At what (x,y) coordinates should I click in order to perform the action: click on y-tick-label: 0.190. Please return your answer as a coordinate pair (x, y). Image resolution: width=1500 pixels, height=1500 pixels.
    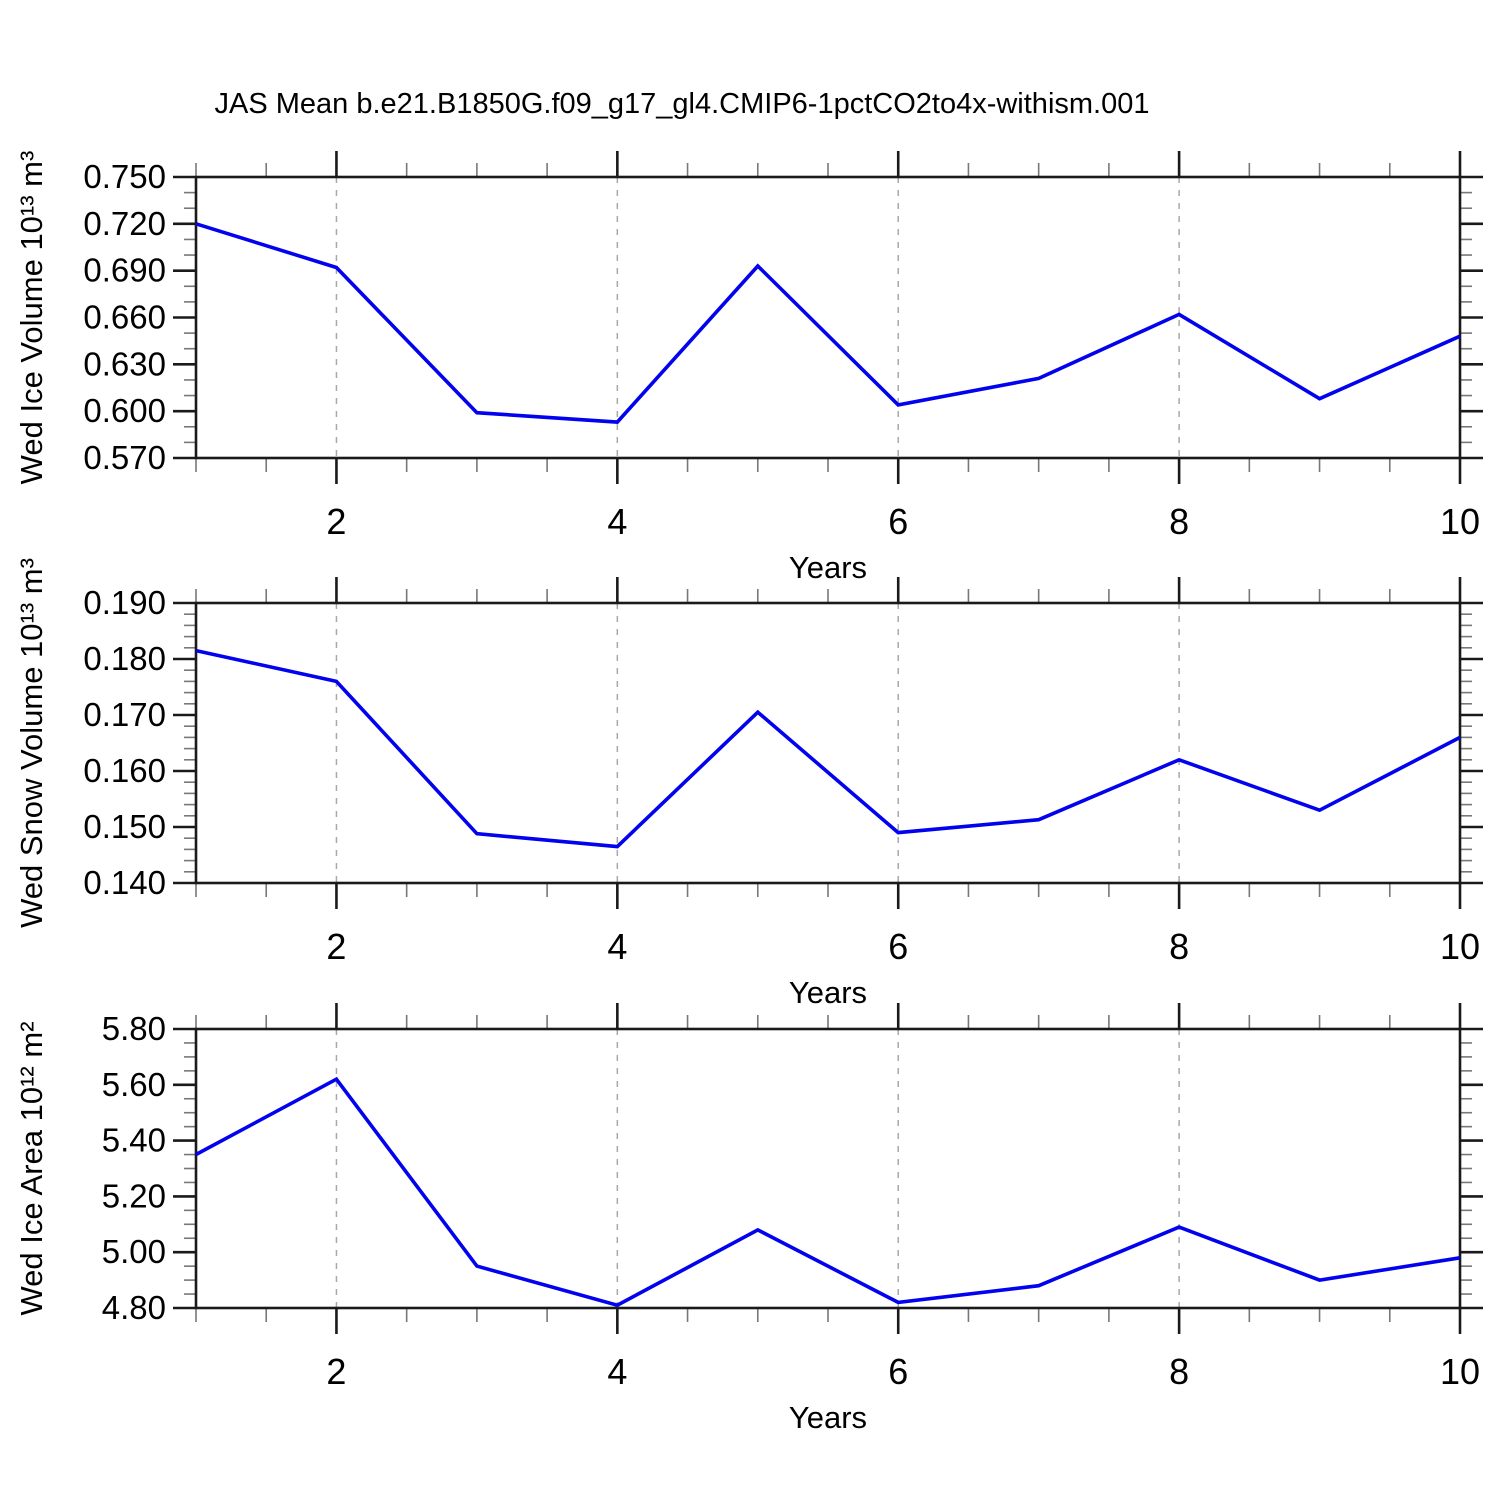
    Looking at the image, I should click on (124, 602).